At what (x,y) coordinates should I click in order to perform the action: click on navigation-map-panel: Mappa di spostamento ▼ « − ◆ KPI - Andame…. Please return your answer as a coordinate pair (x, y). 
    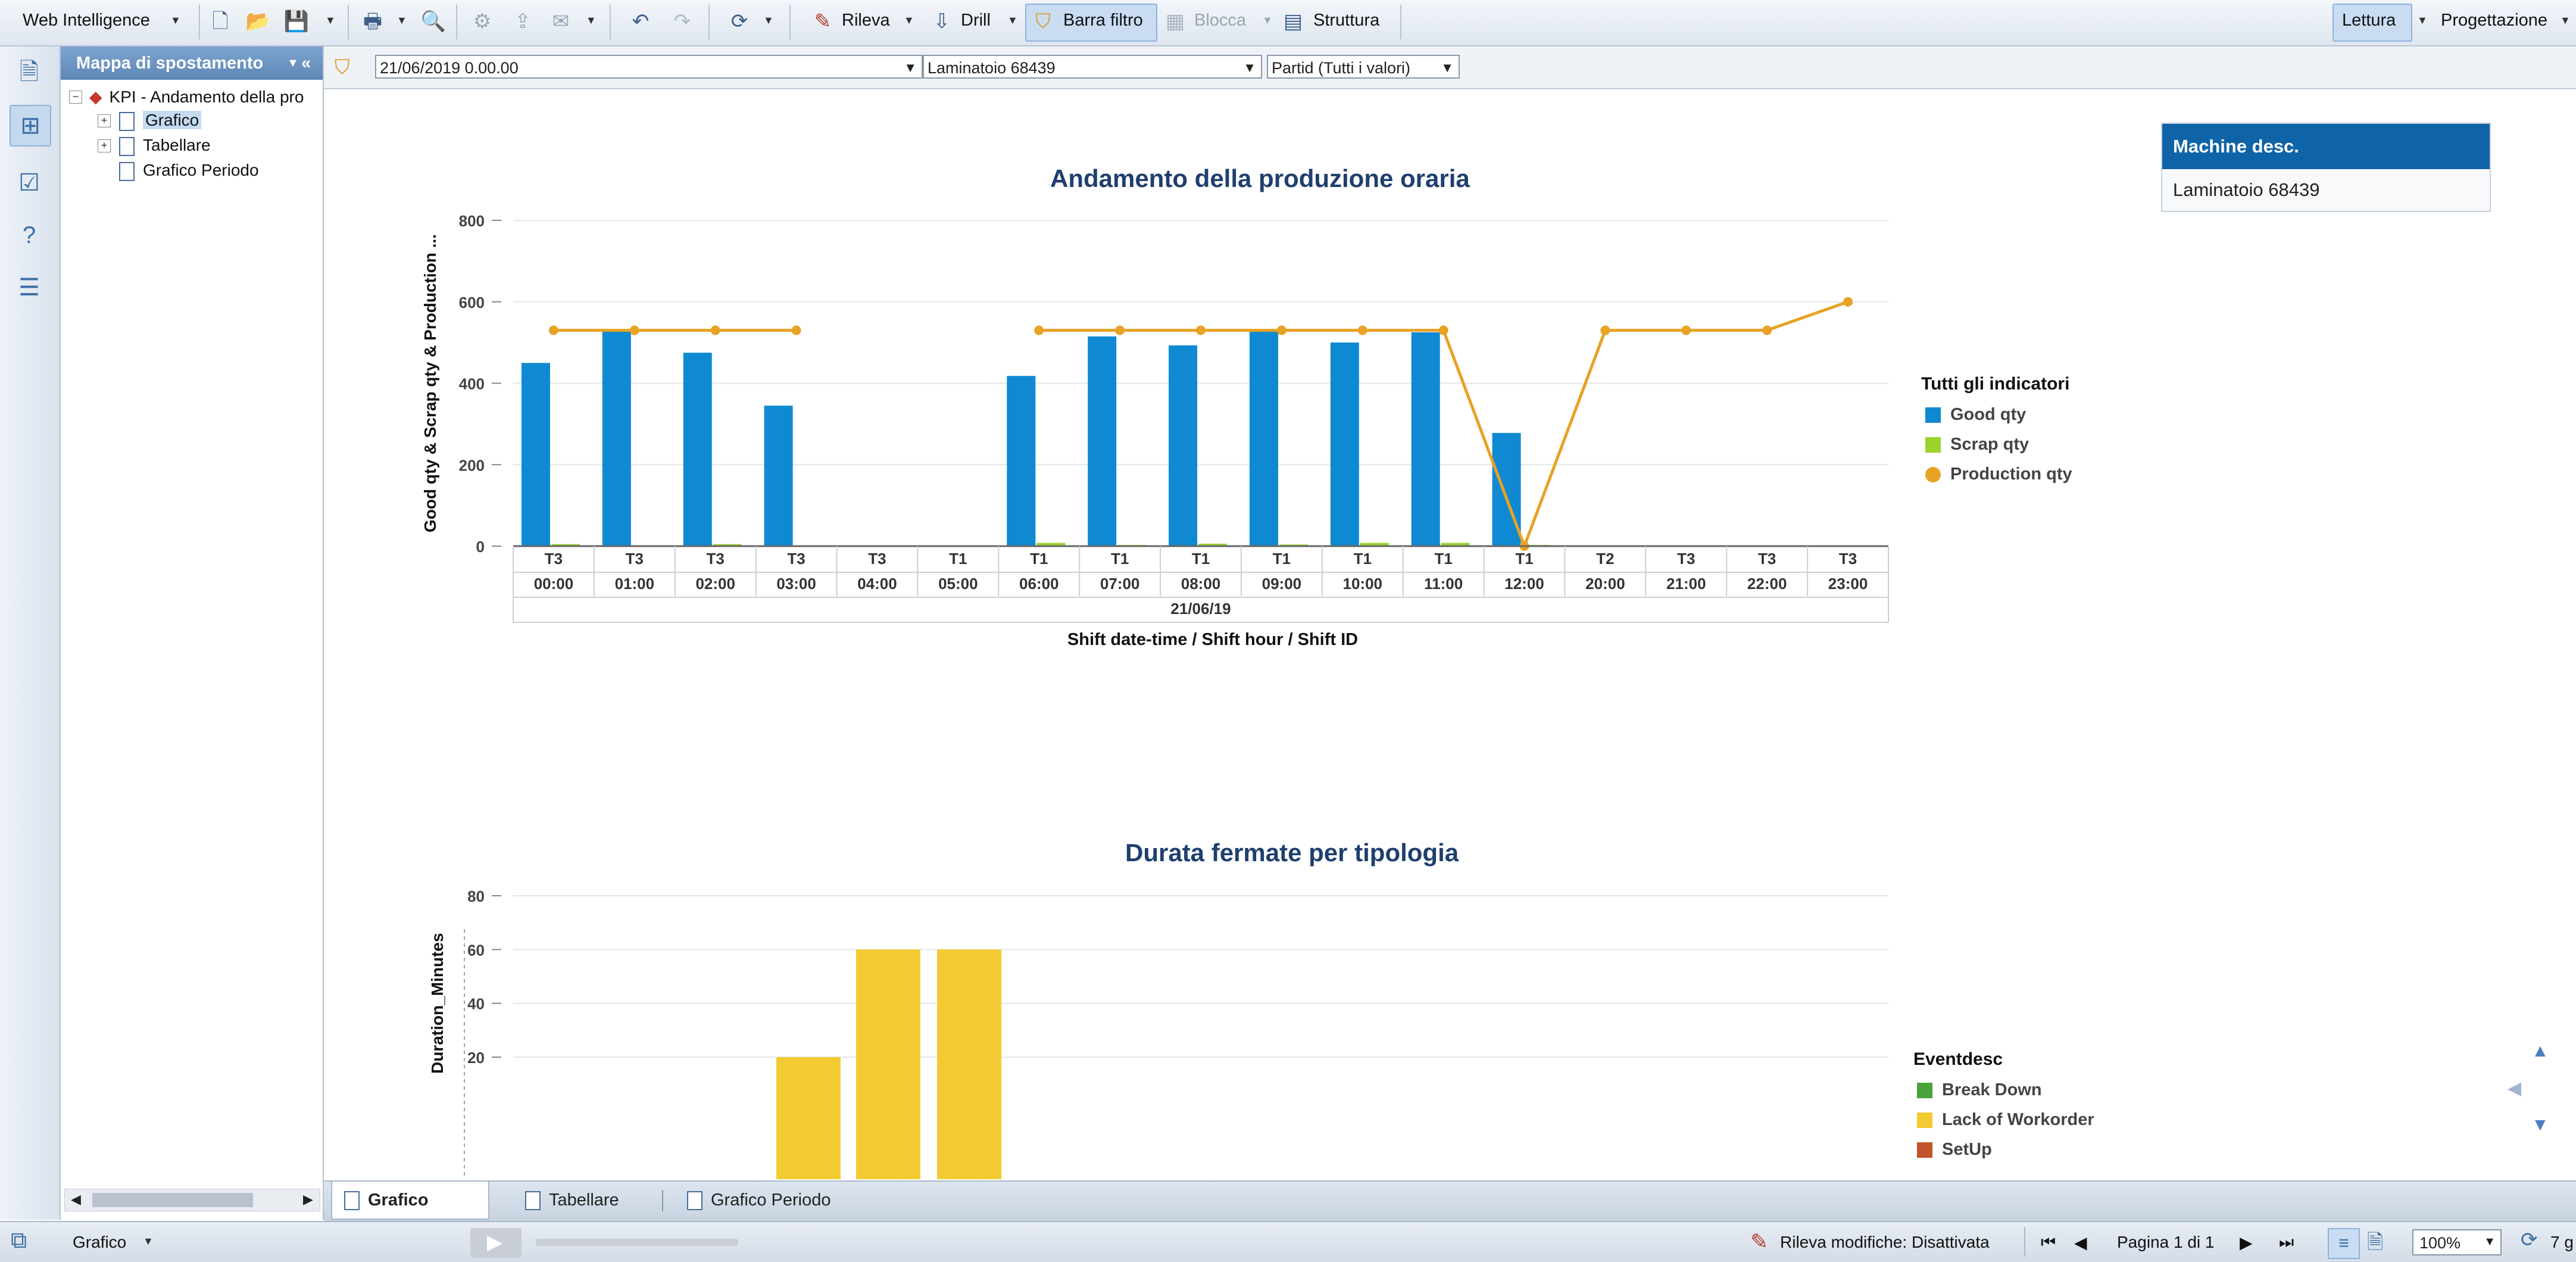
    Looking at the image, I should click on (192, 633).